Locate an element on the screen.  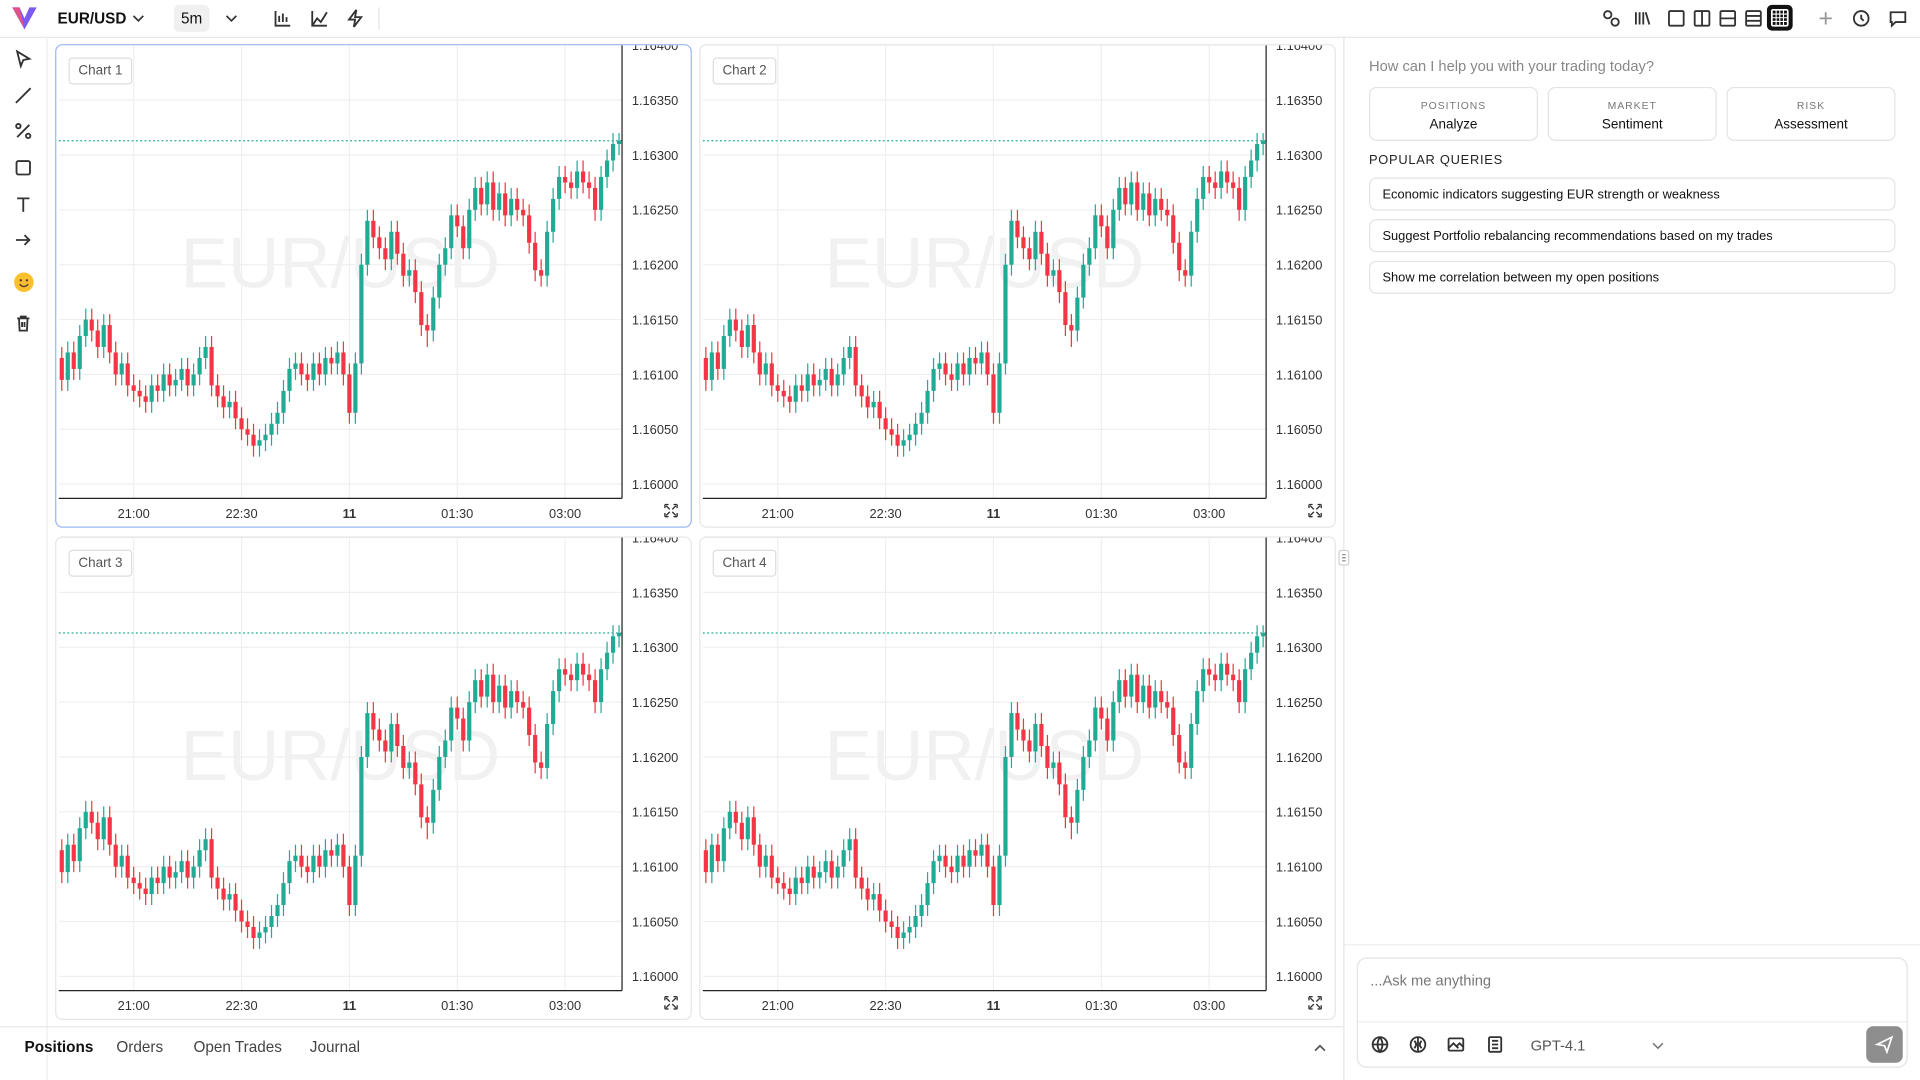
source-icon is located at coordinates (1418, 1045).